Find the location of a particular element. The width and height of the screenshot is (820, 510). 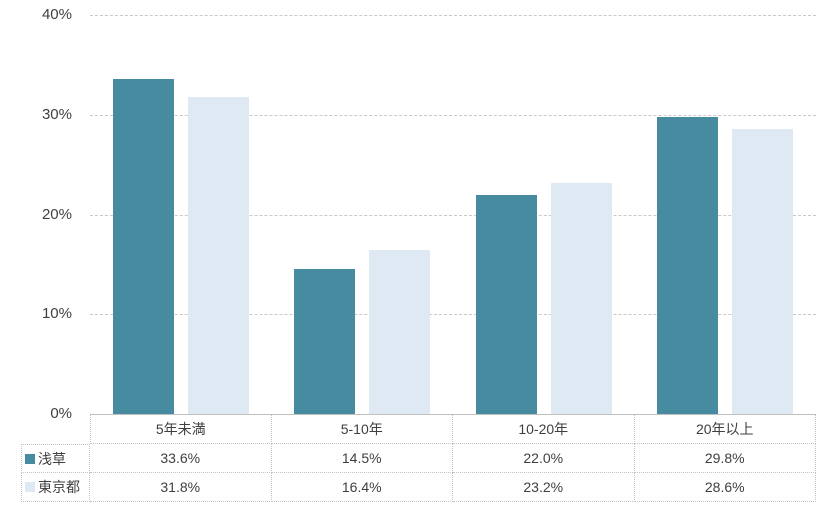

value-cell: 33.6% is located at coordinates (181, 458).